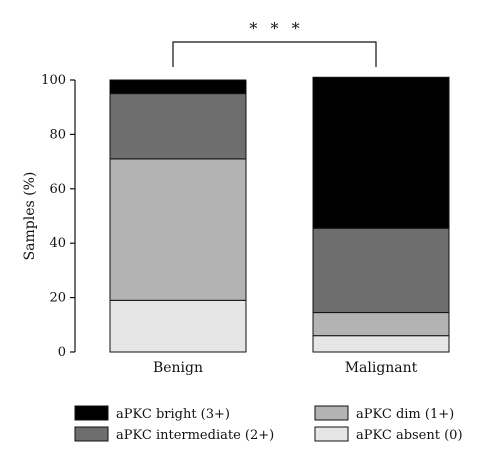 This screenshot has height=463, width=500. Describe the element at coordinates (57, 298) in the screenshot. I see `y-tick-label: 20` at that location.